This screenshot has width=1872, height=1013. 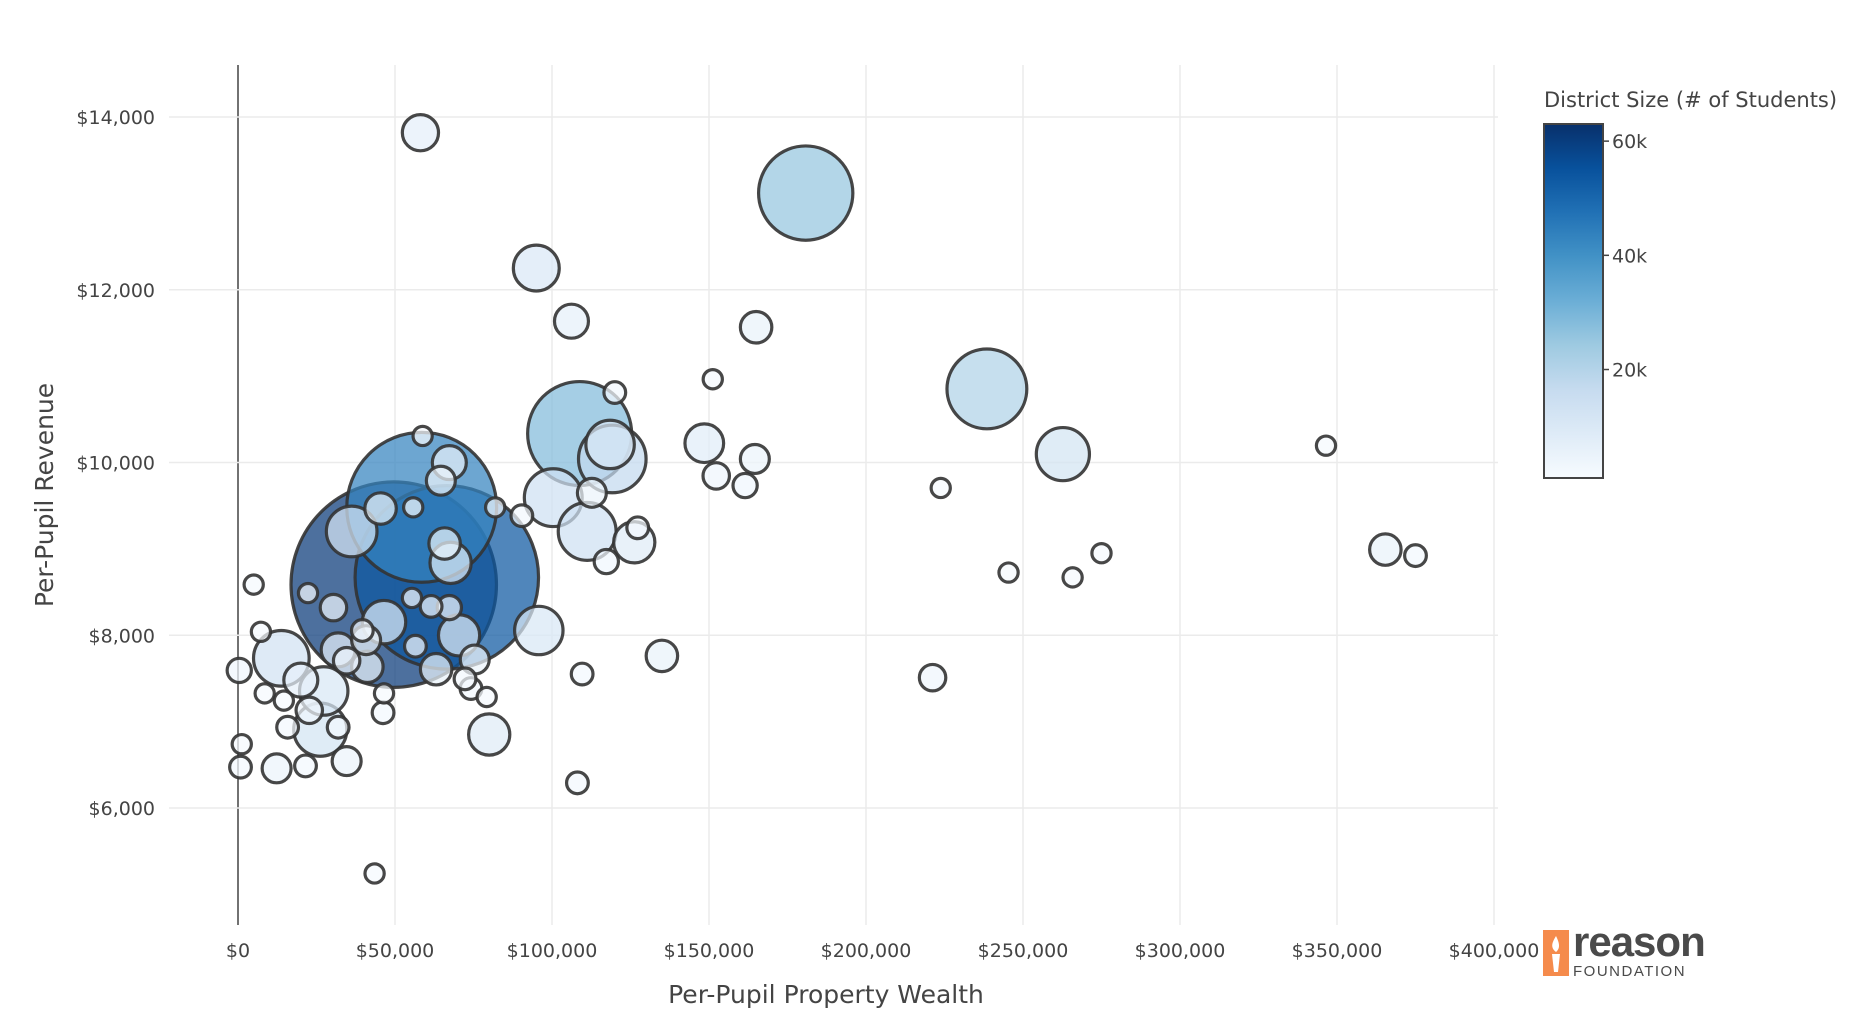 What do you see at coordinates (866, 951) in the screenshot?
I see `x-tick-label: $200,000` at bounding box center [866, 951].